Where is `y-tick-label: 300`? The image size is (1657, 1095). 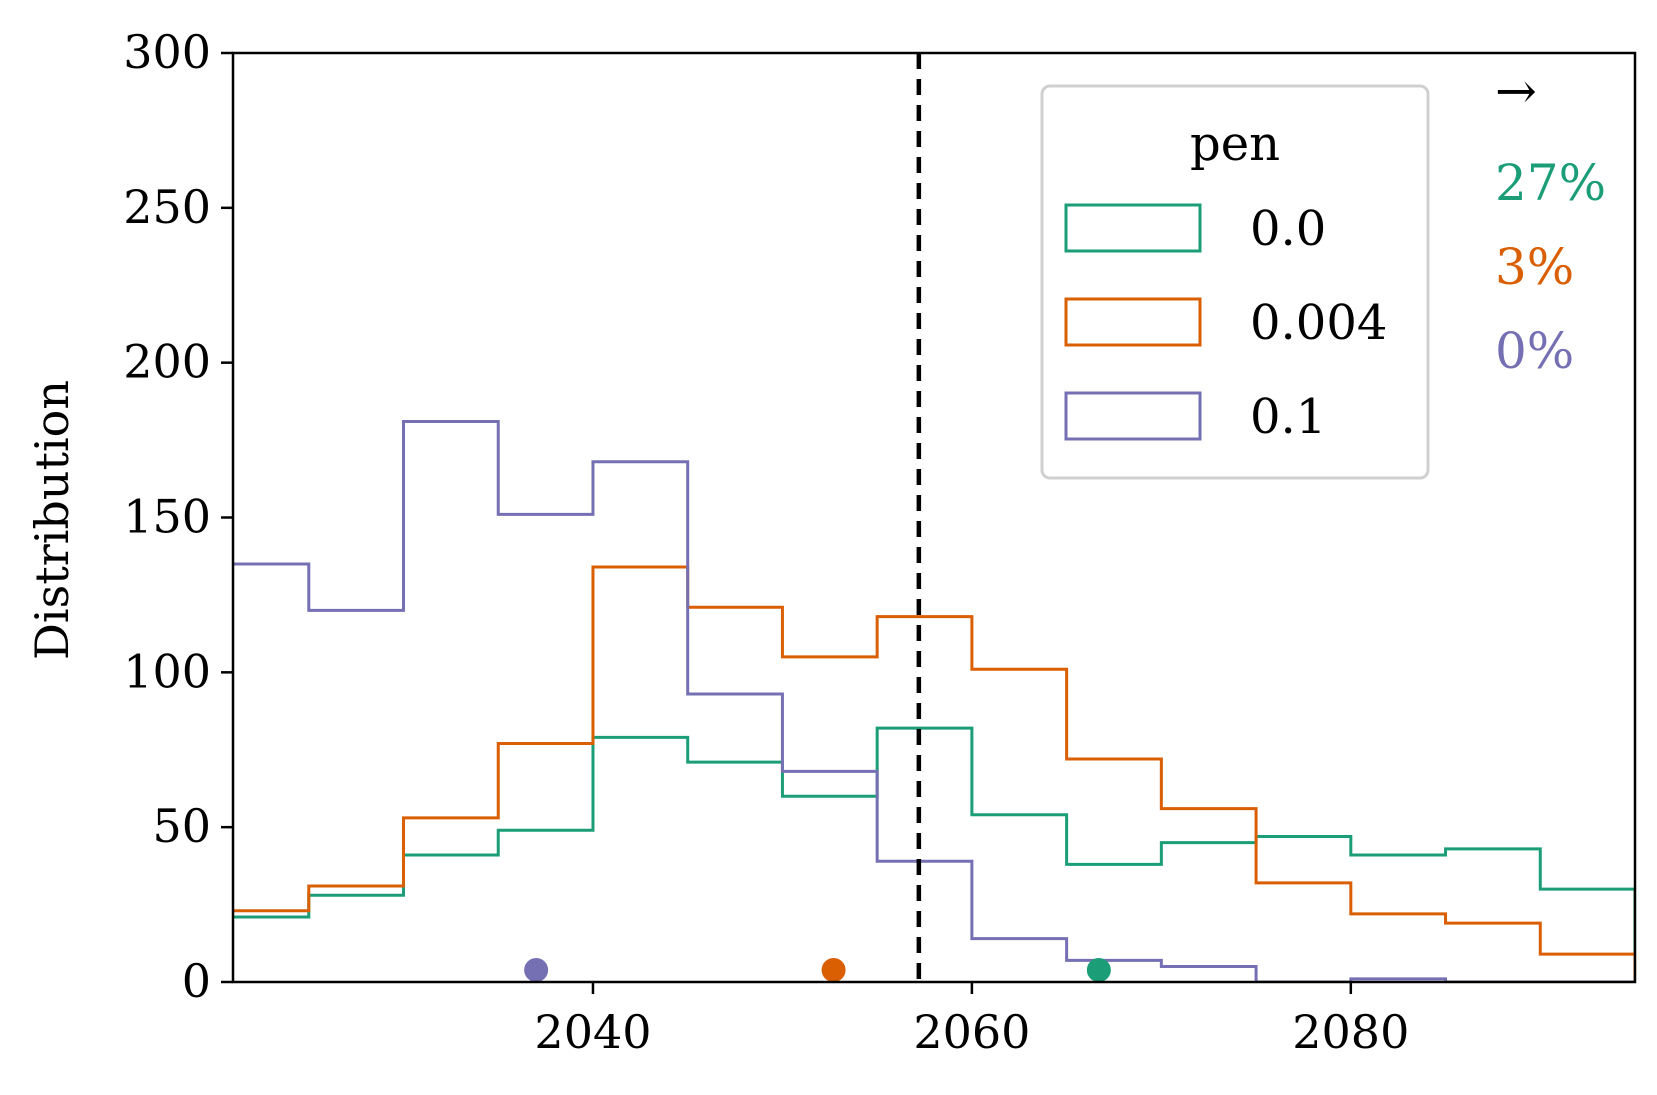
y-tick-label: 300 is located at coordinates (167, 52).